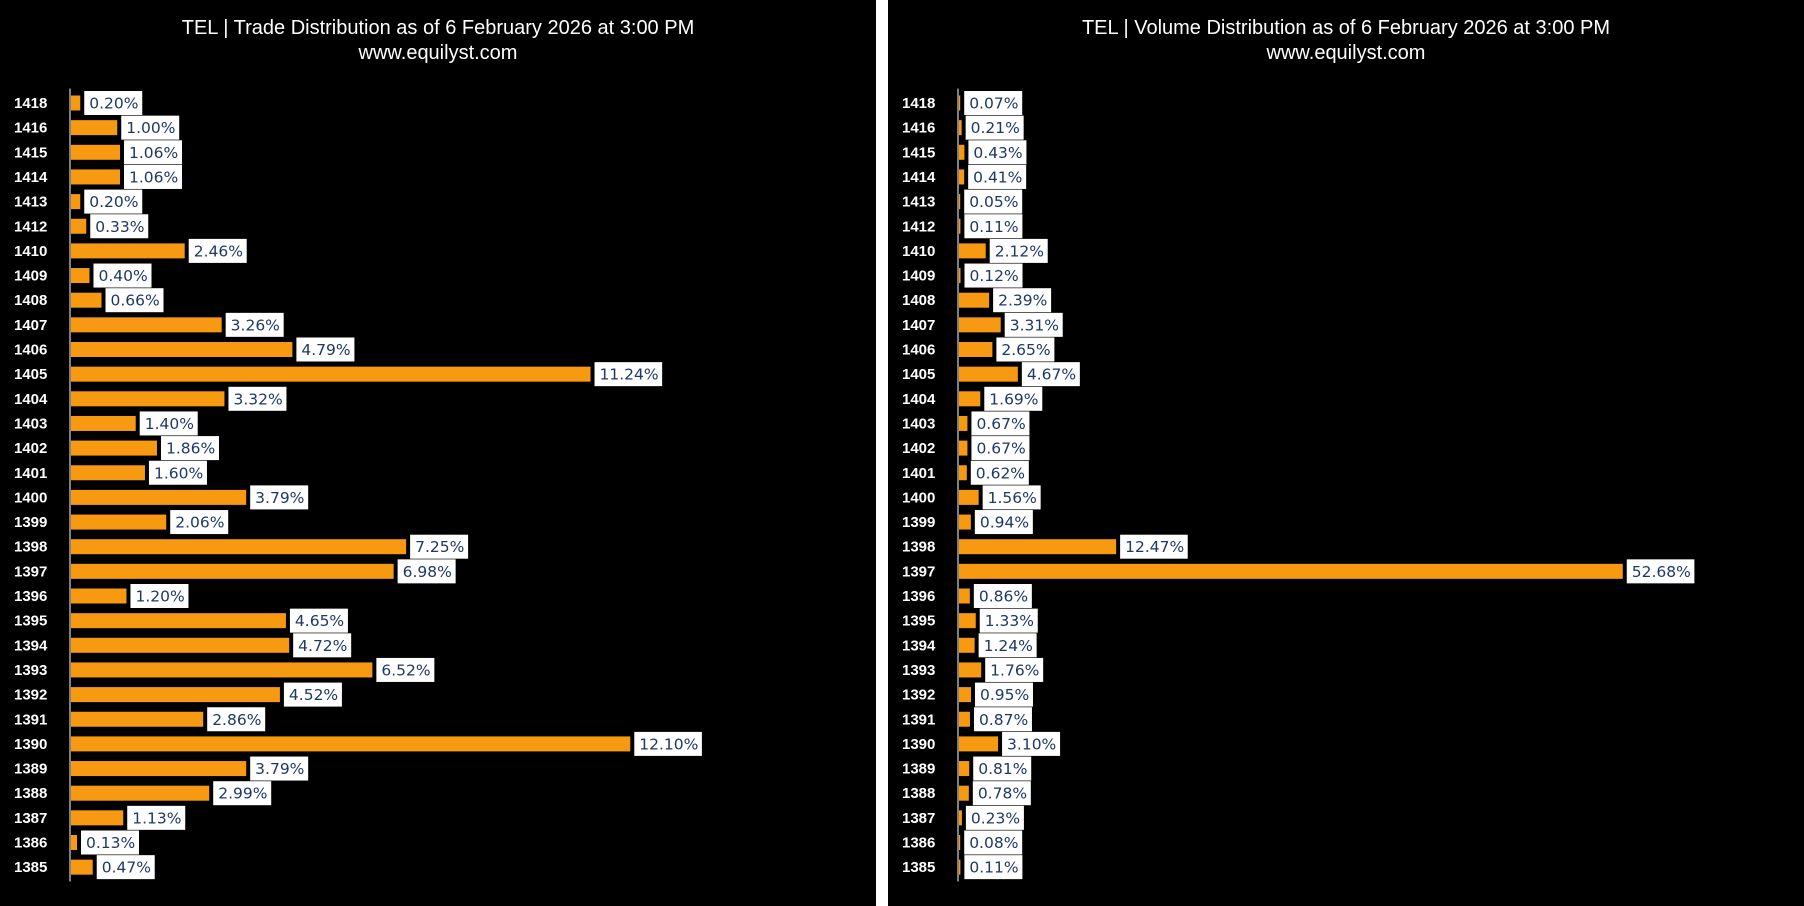  What do you see at coordinates (918, 300) in the screenshot?
I see `category-label: 1408` at bounding box center [918, 300].